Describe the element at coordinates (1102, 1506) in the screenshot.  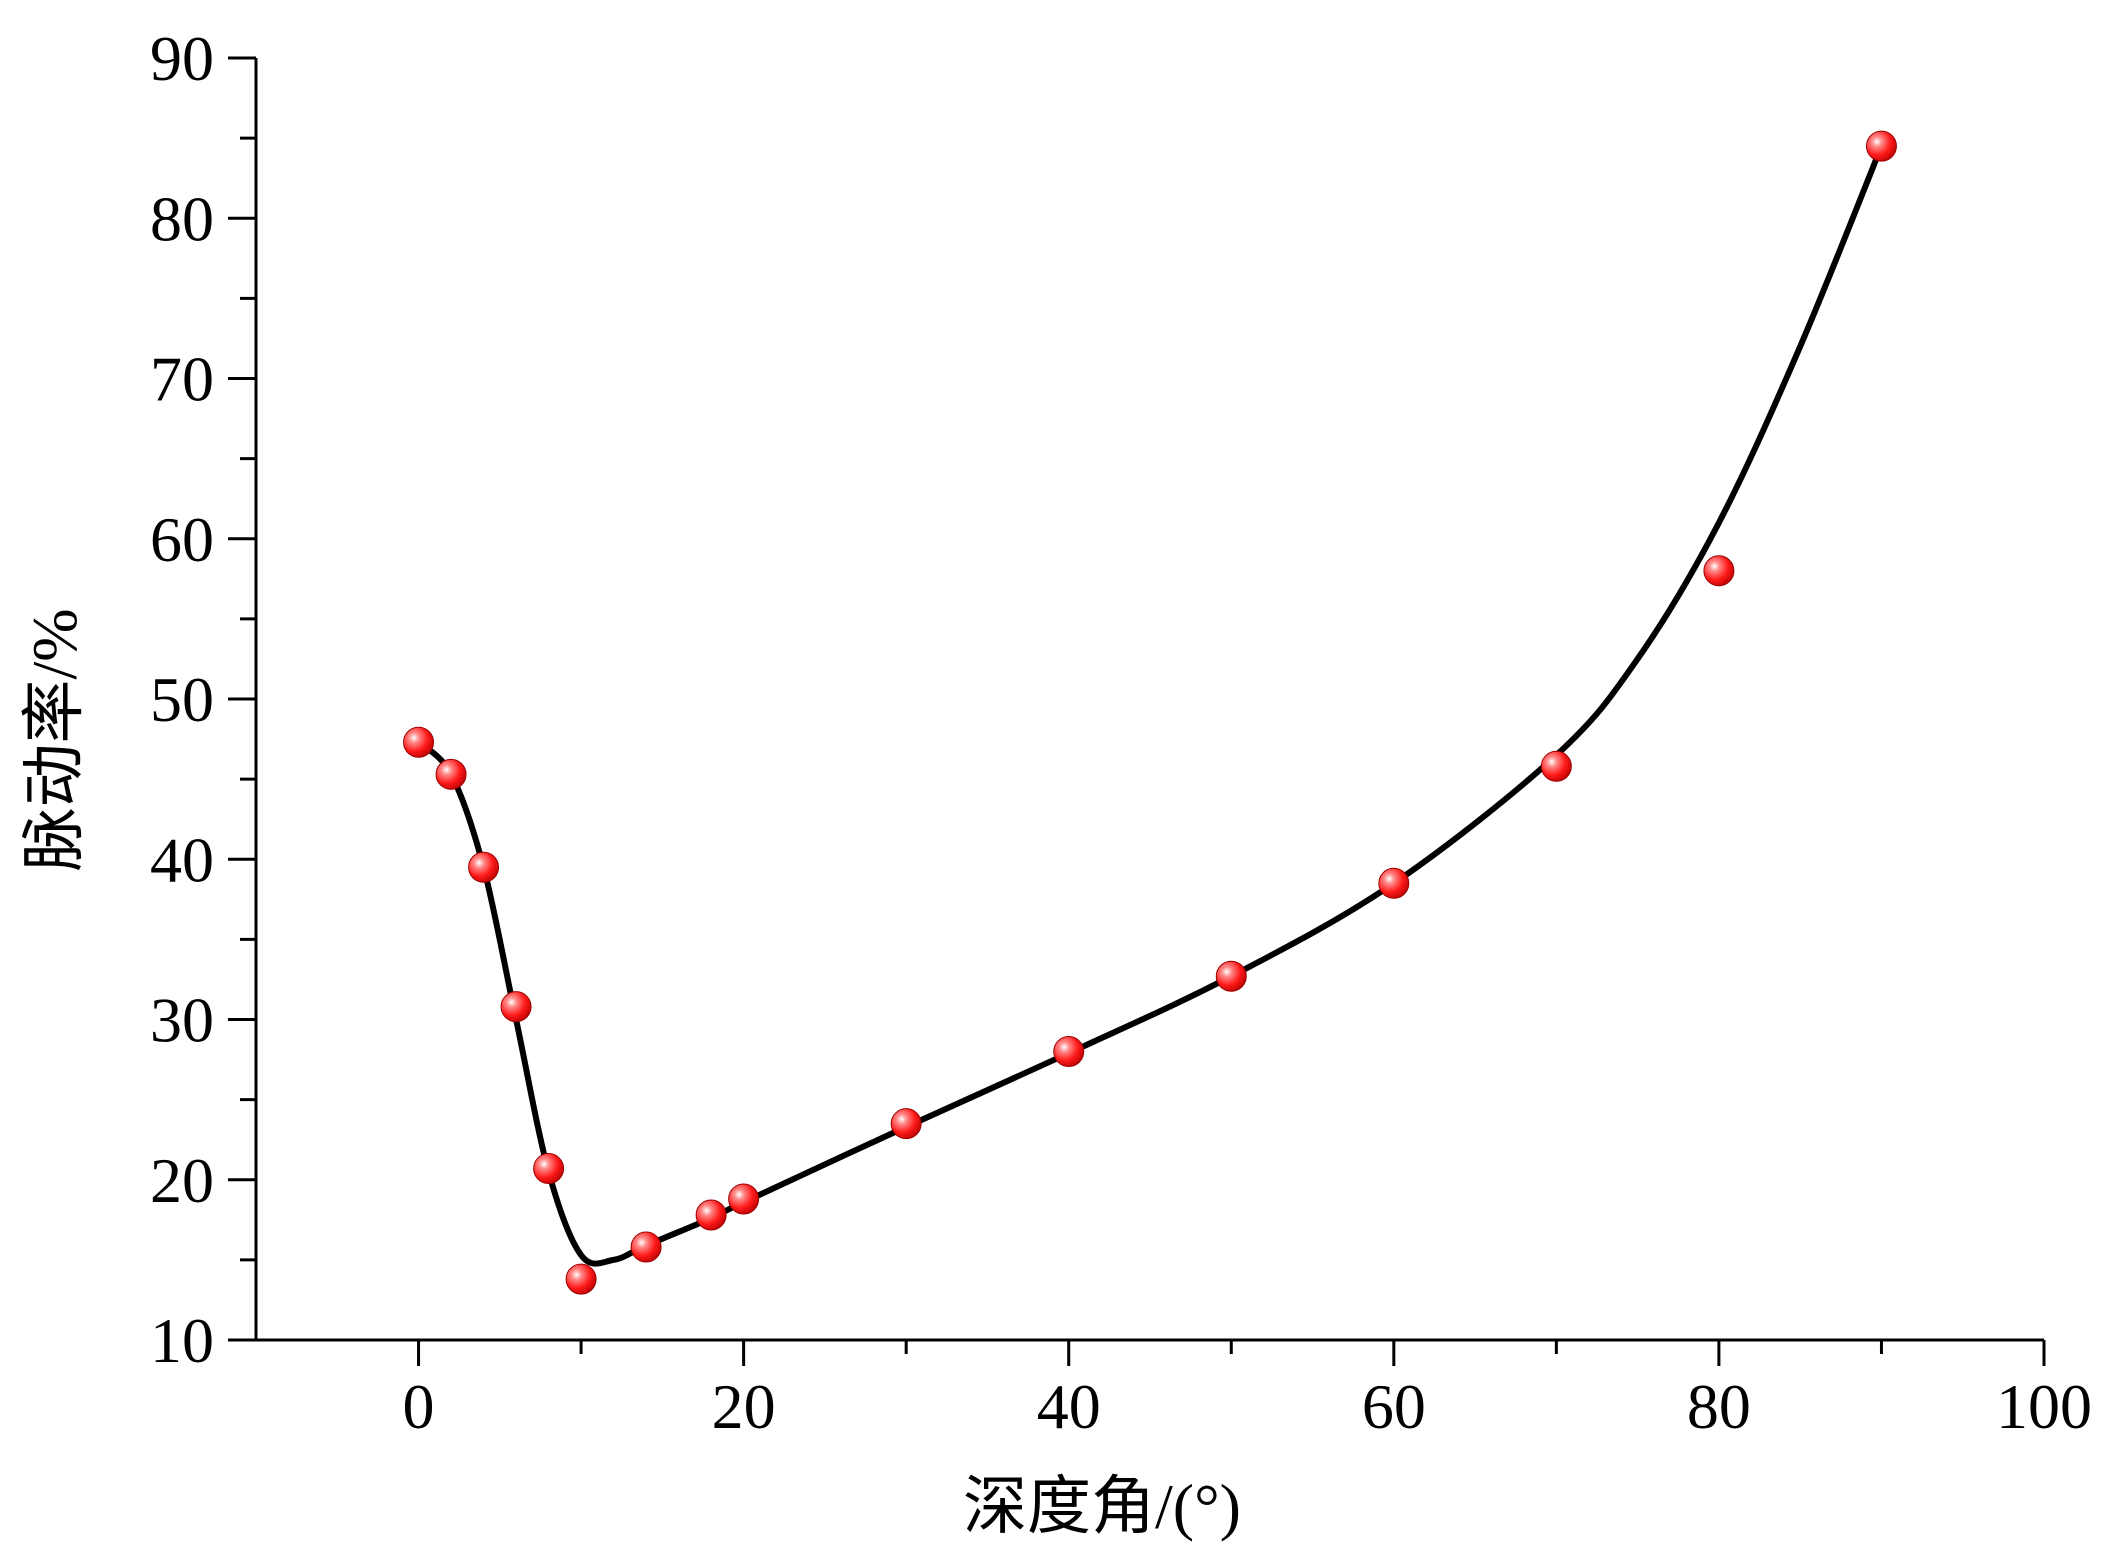
I see `x-axis-title: 深度角/(°)` at that location.